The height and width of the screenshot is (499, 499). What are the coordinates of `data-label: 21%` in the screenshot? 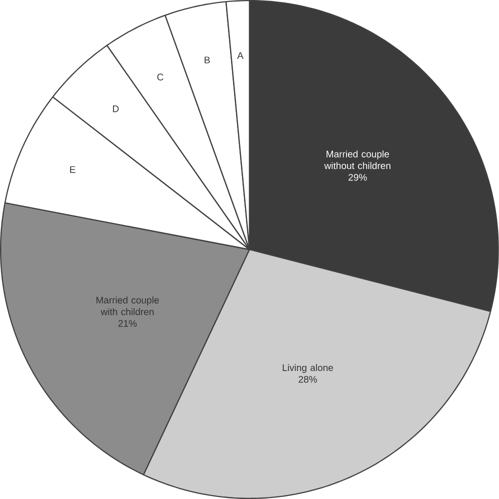 It's located at (127, 323).